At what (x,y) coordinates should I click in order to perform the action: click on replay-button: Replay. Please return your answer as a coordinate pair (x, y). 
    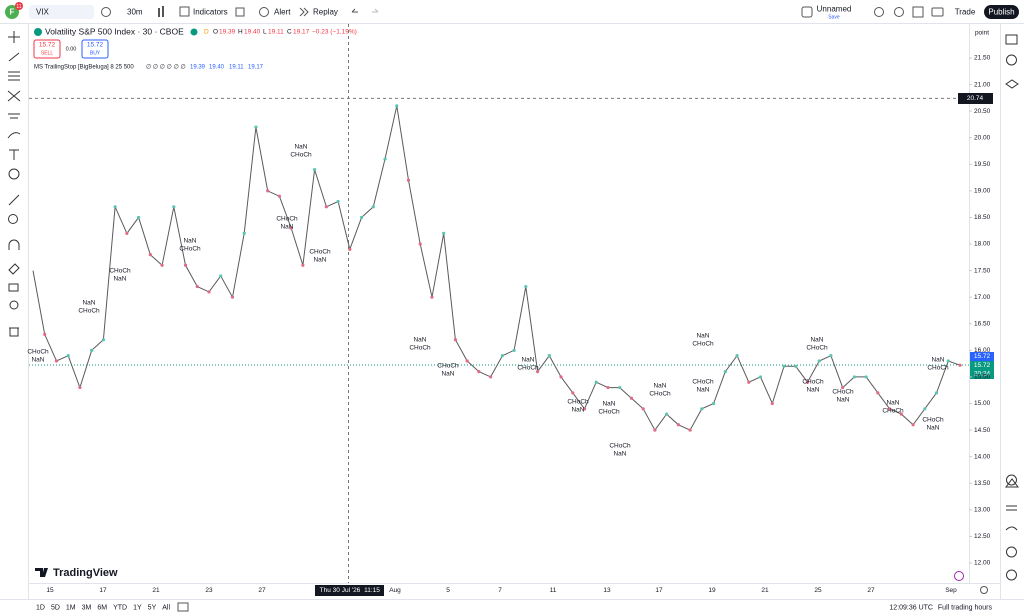
    Looking at the image, I should click on (325, 12).